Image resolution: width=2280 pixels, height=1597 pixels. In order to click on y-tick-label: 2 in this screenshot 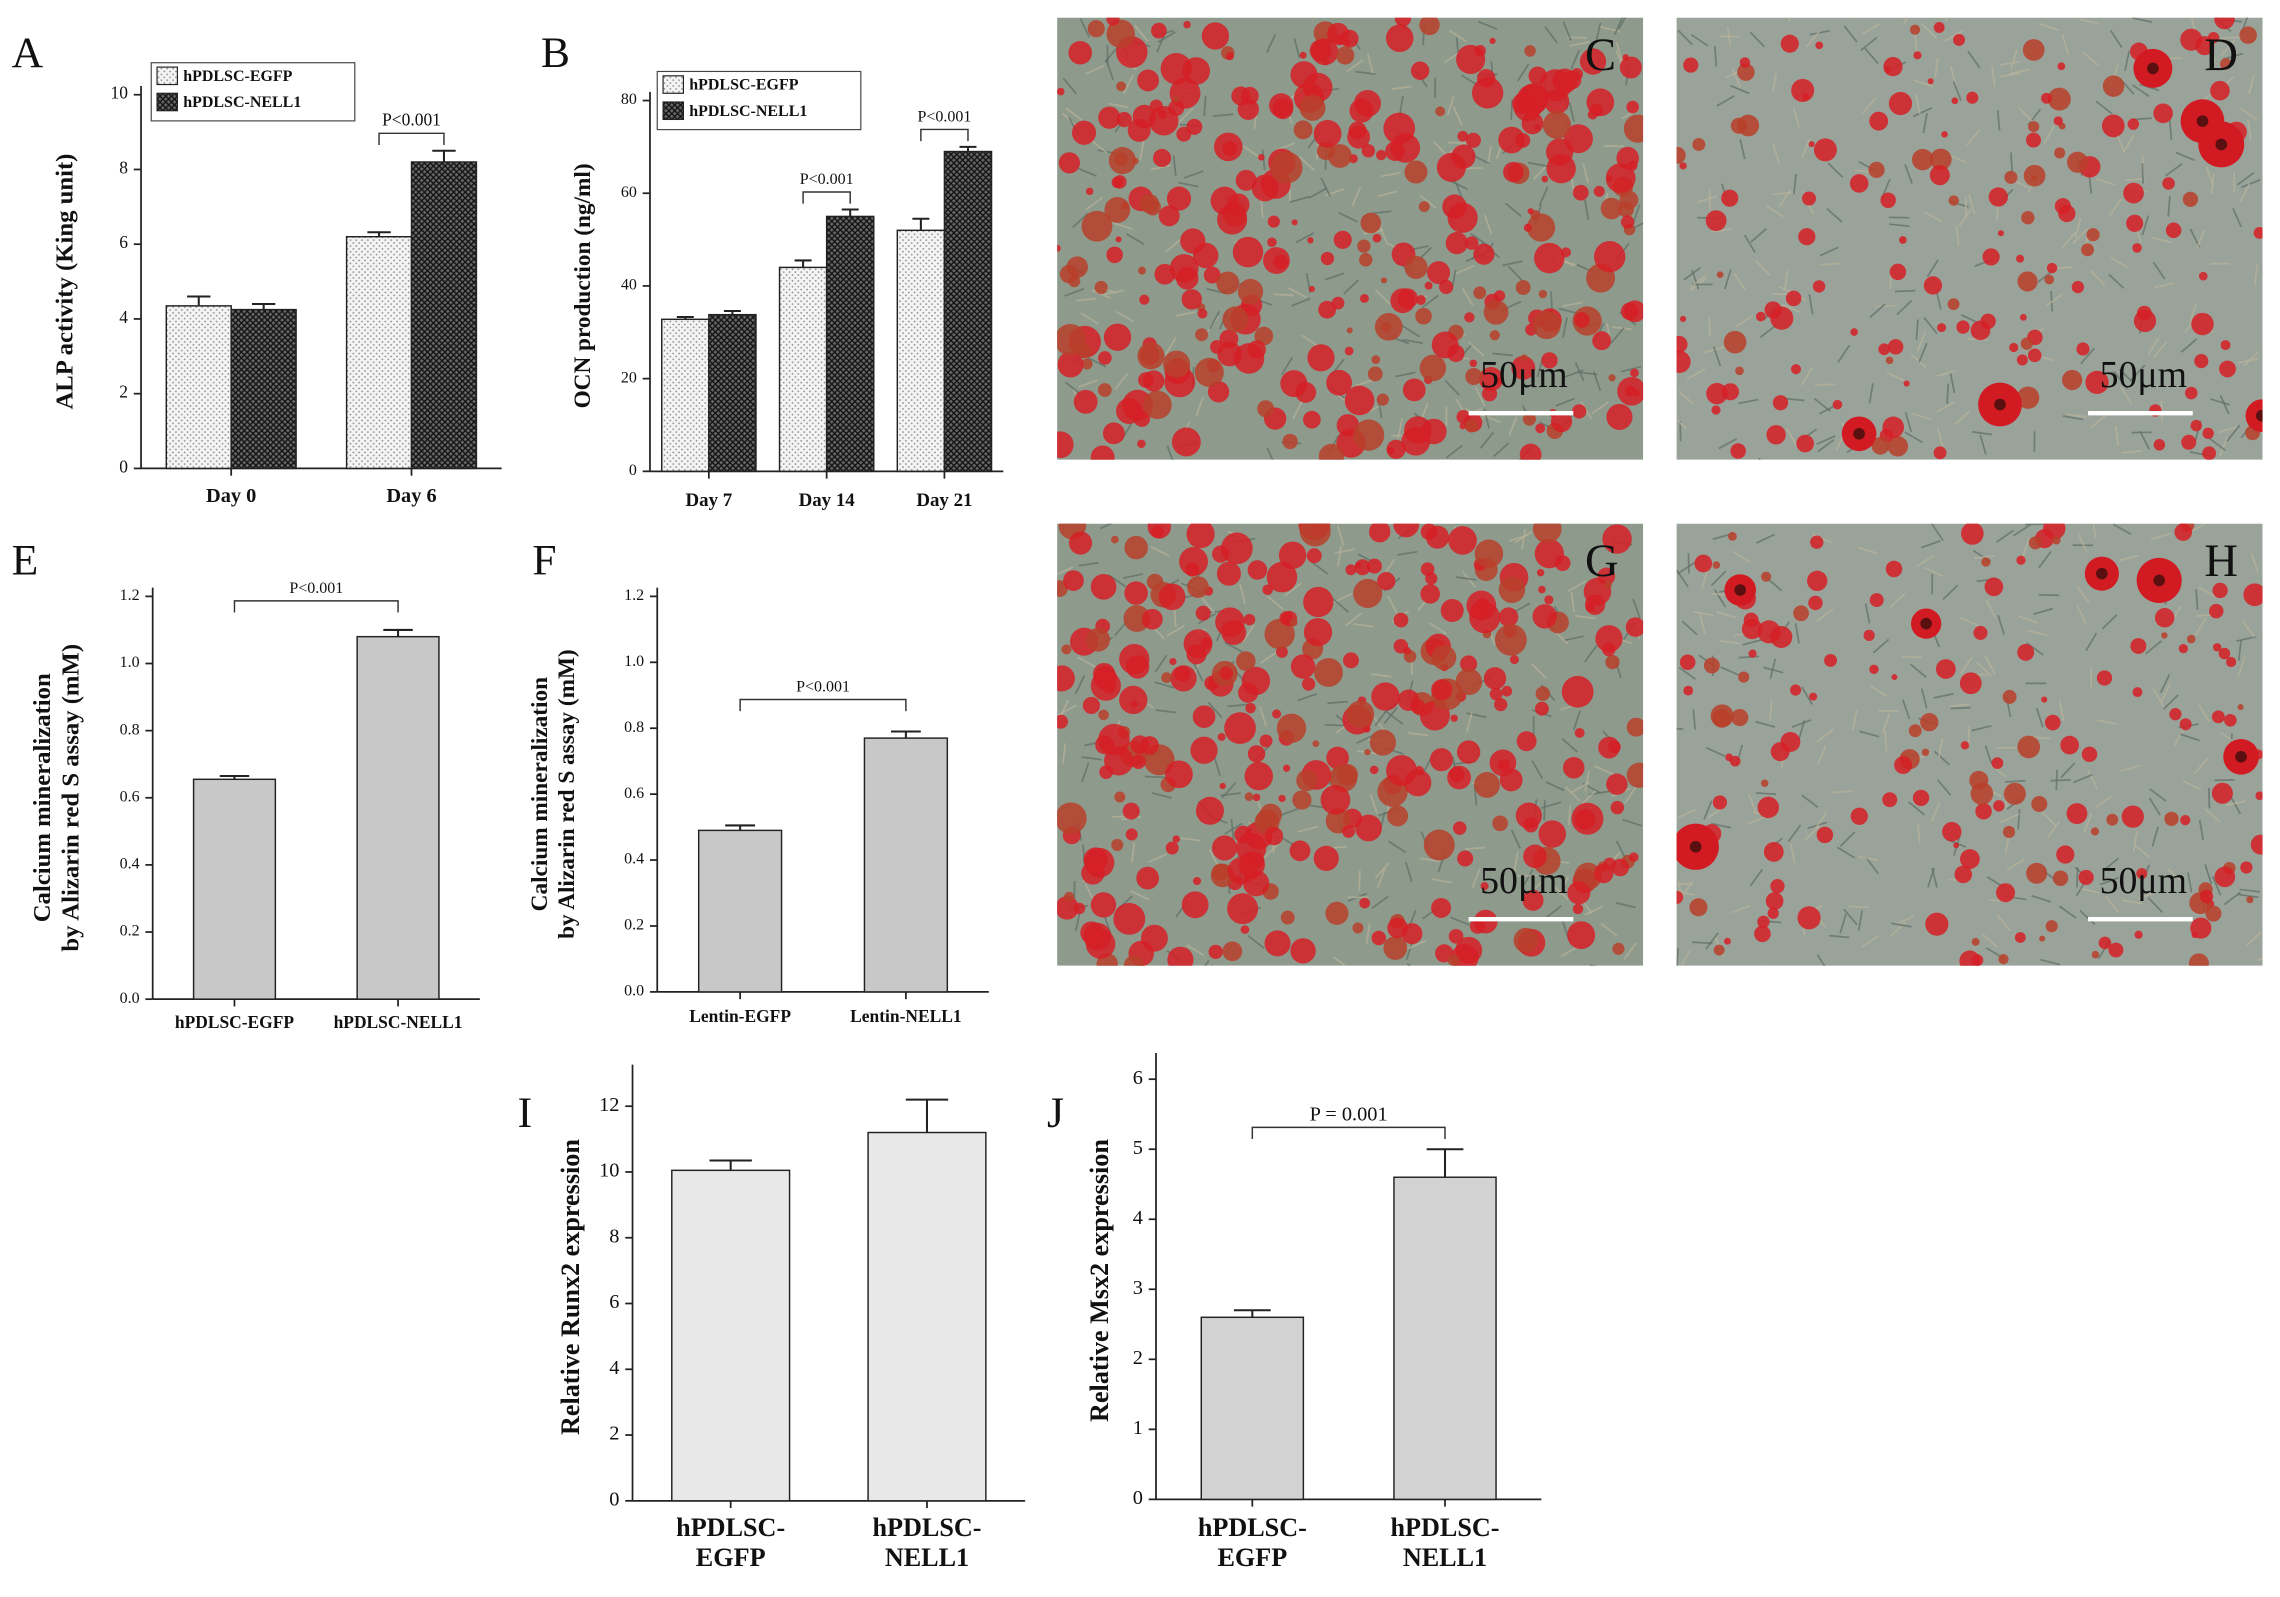, I will do `click(1138, 1358)`.